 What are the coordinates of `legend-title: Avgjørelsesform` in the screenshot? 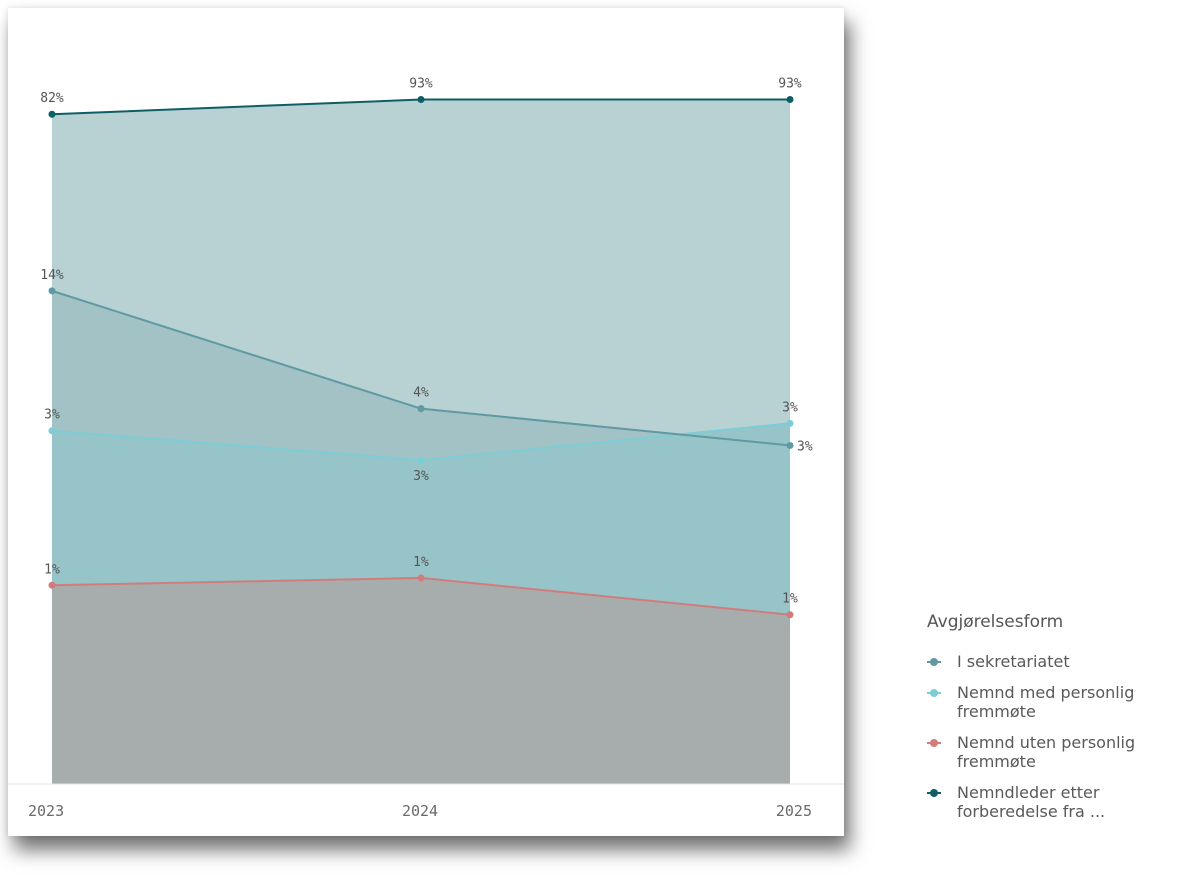 It's located at (995, 622).